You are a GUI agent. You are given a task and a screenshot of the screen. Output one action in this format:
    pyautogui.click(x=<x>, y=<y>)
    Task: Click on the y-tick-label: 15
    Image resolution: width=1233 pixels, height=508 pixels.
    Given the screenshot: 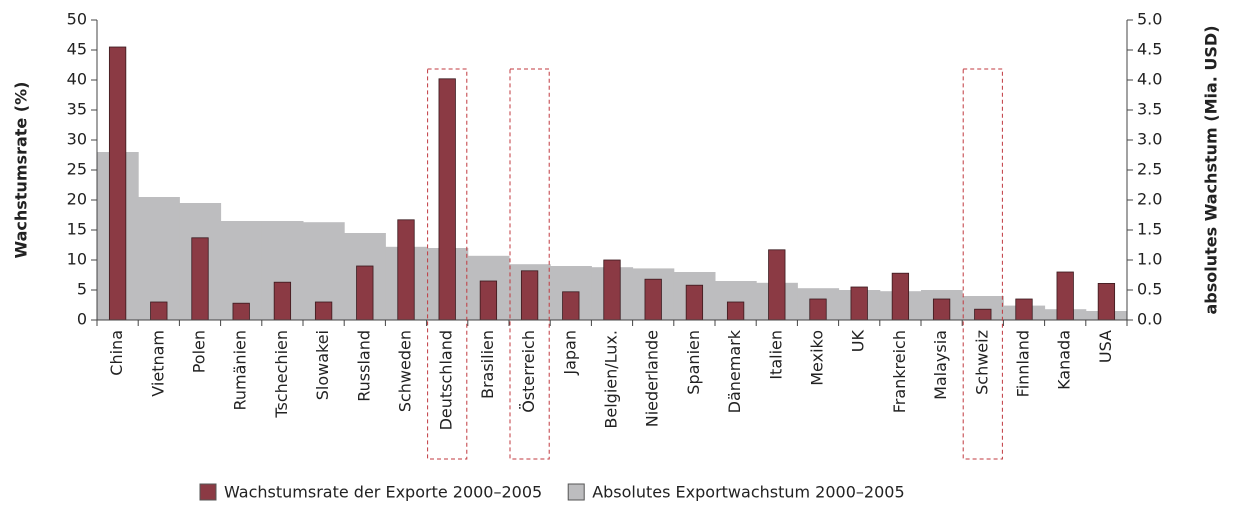 What is the action you would take?
    pyautogui.click(x=77, y=229)
    